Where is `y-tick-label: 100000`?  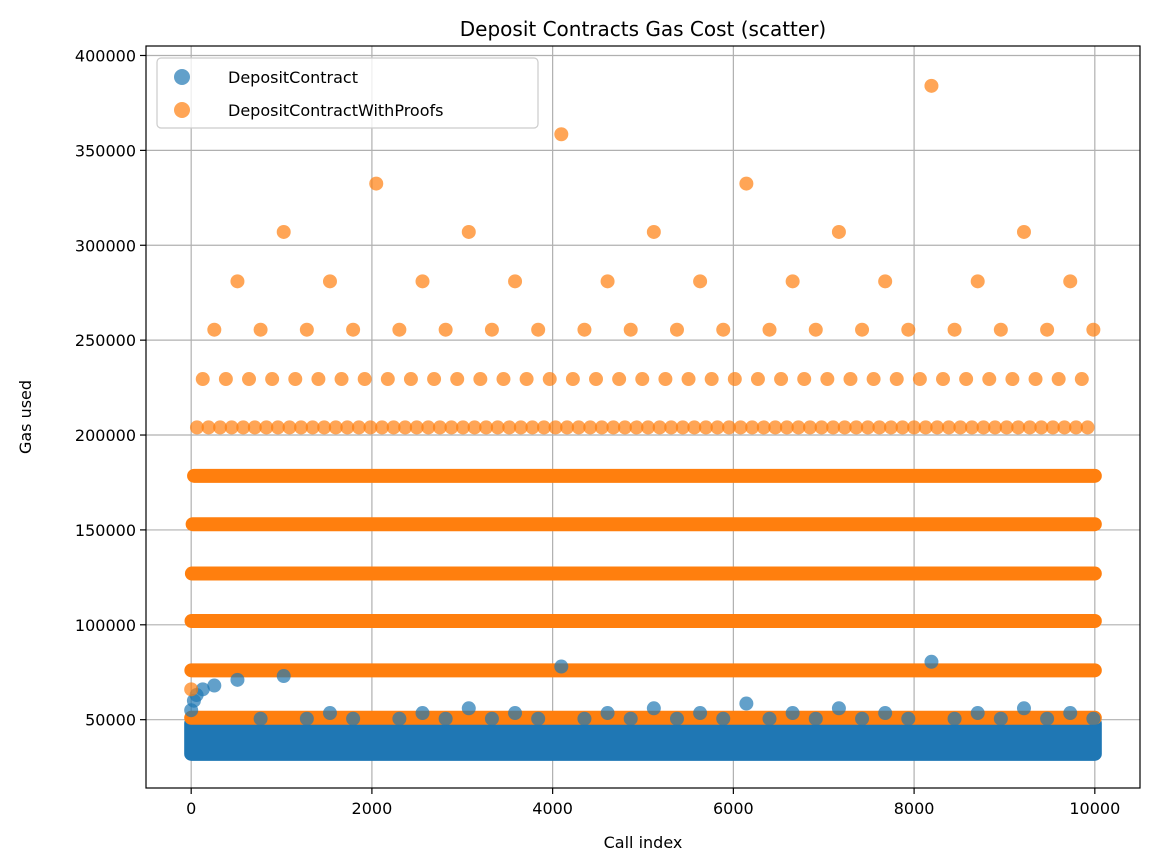
y-tick-label: 100000 is located at coordinates (105, 625).